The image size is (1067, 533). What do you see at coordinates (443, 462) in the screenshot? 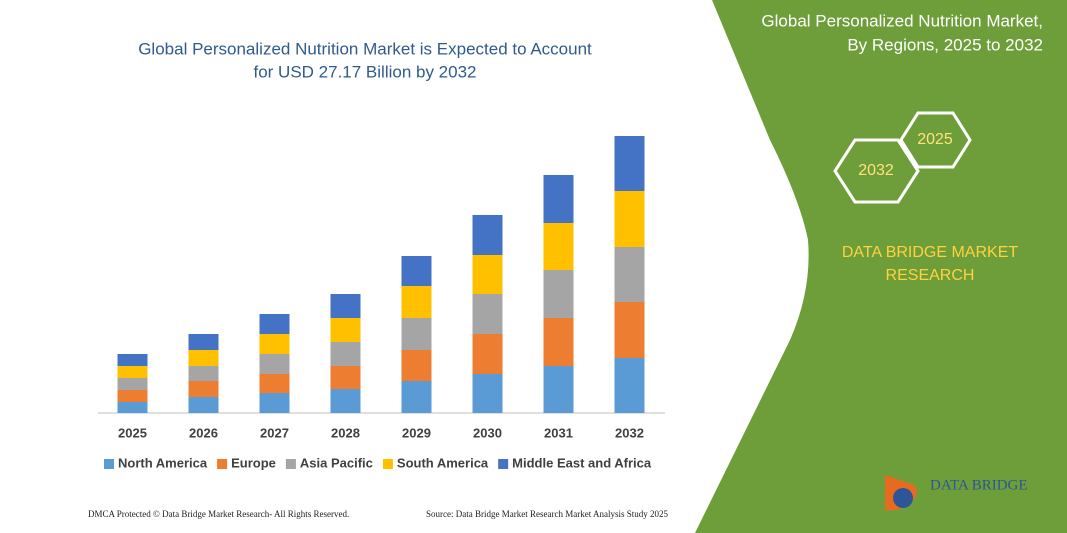
I see `legend-label: South America` at bounding box center [443, 462].